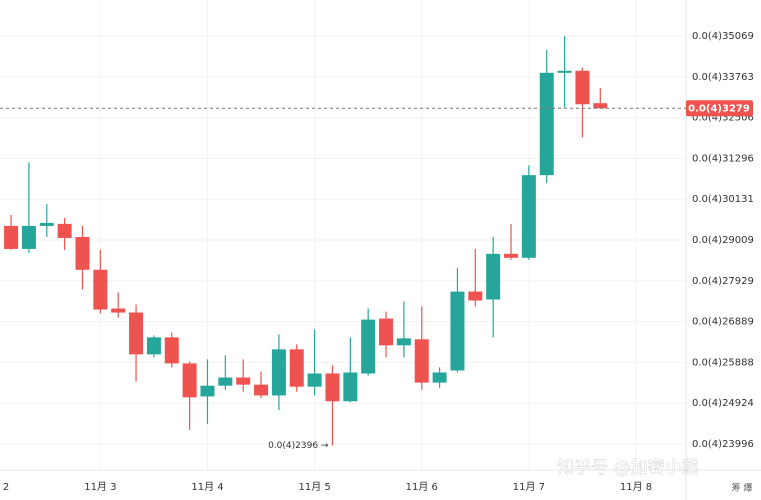 This screenshot has height=500, width=761. I want to click on current-price-box, so click(719, 108).